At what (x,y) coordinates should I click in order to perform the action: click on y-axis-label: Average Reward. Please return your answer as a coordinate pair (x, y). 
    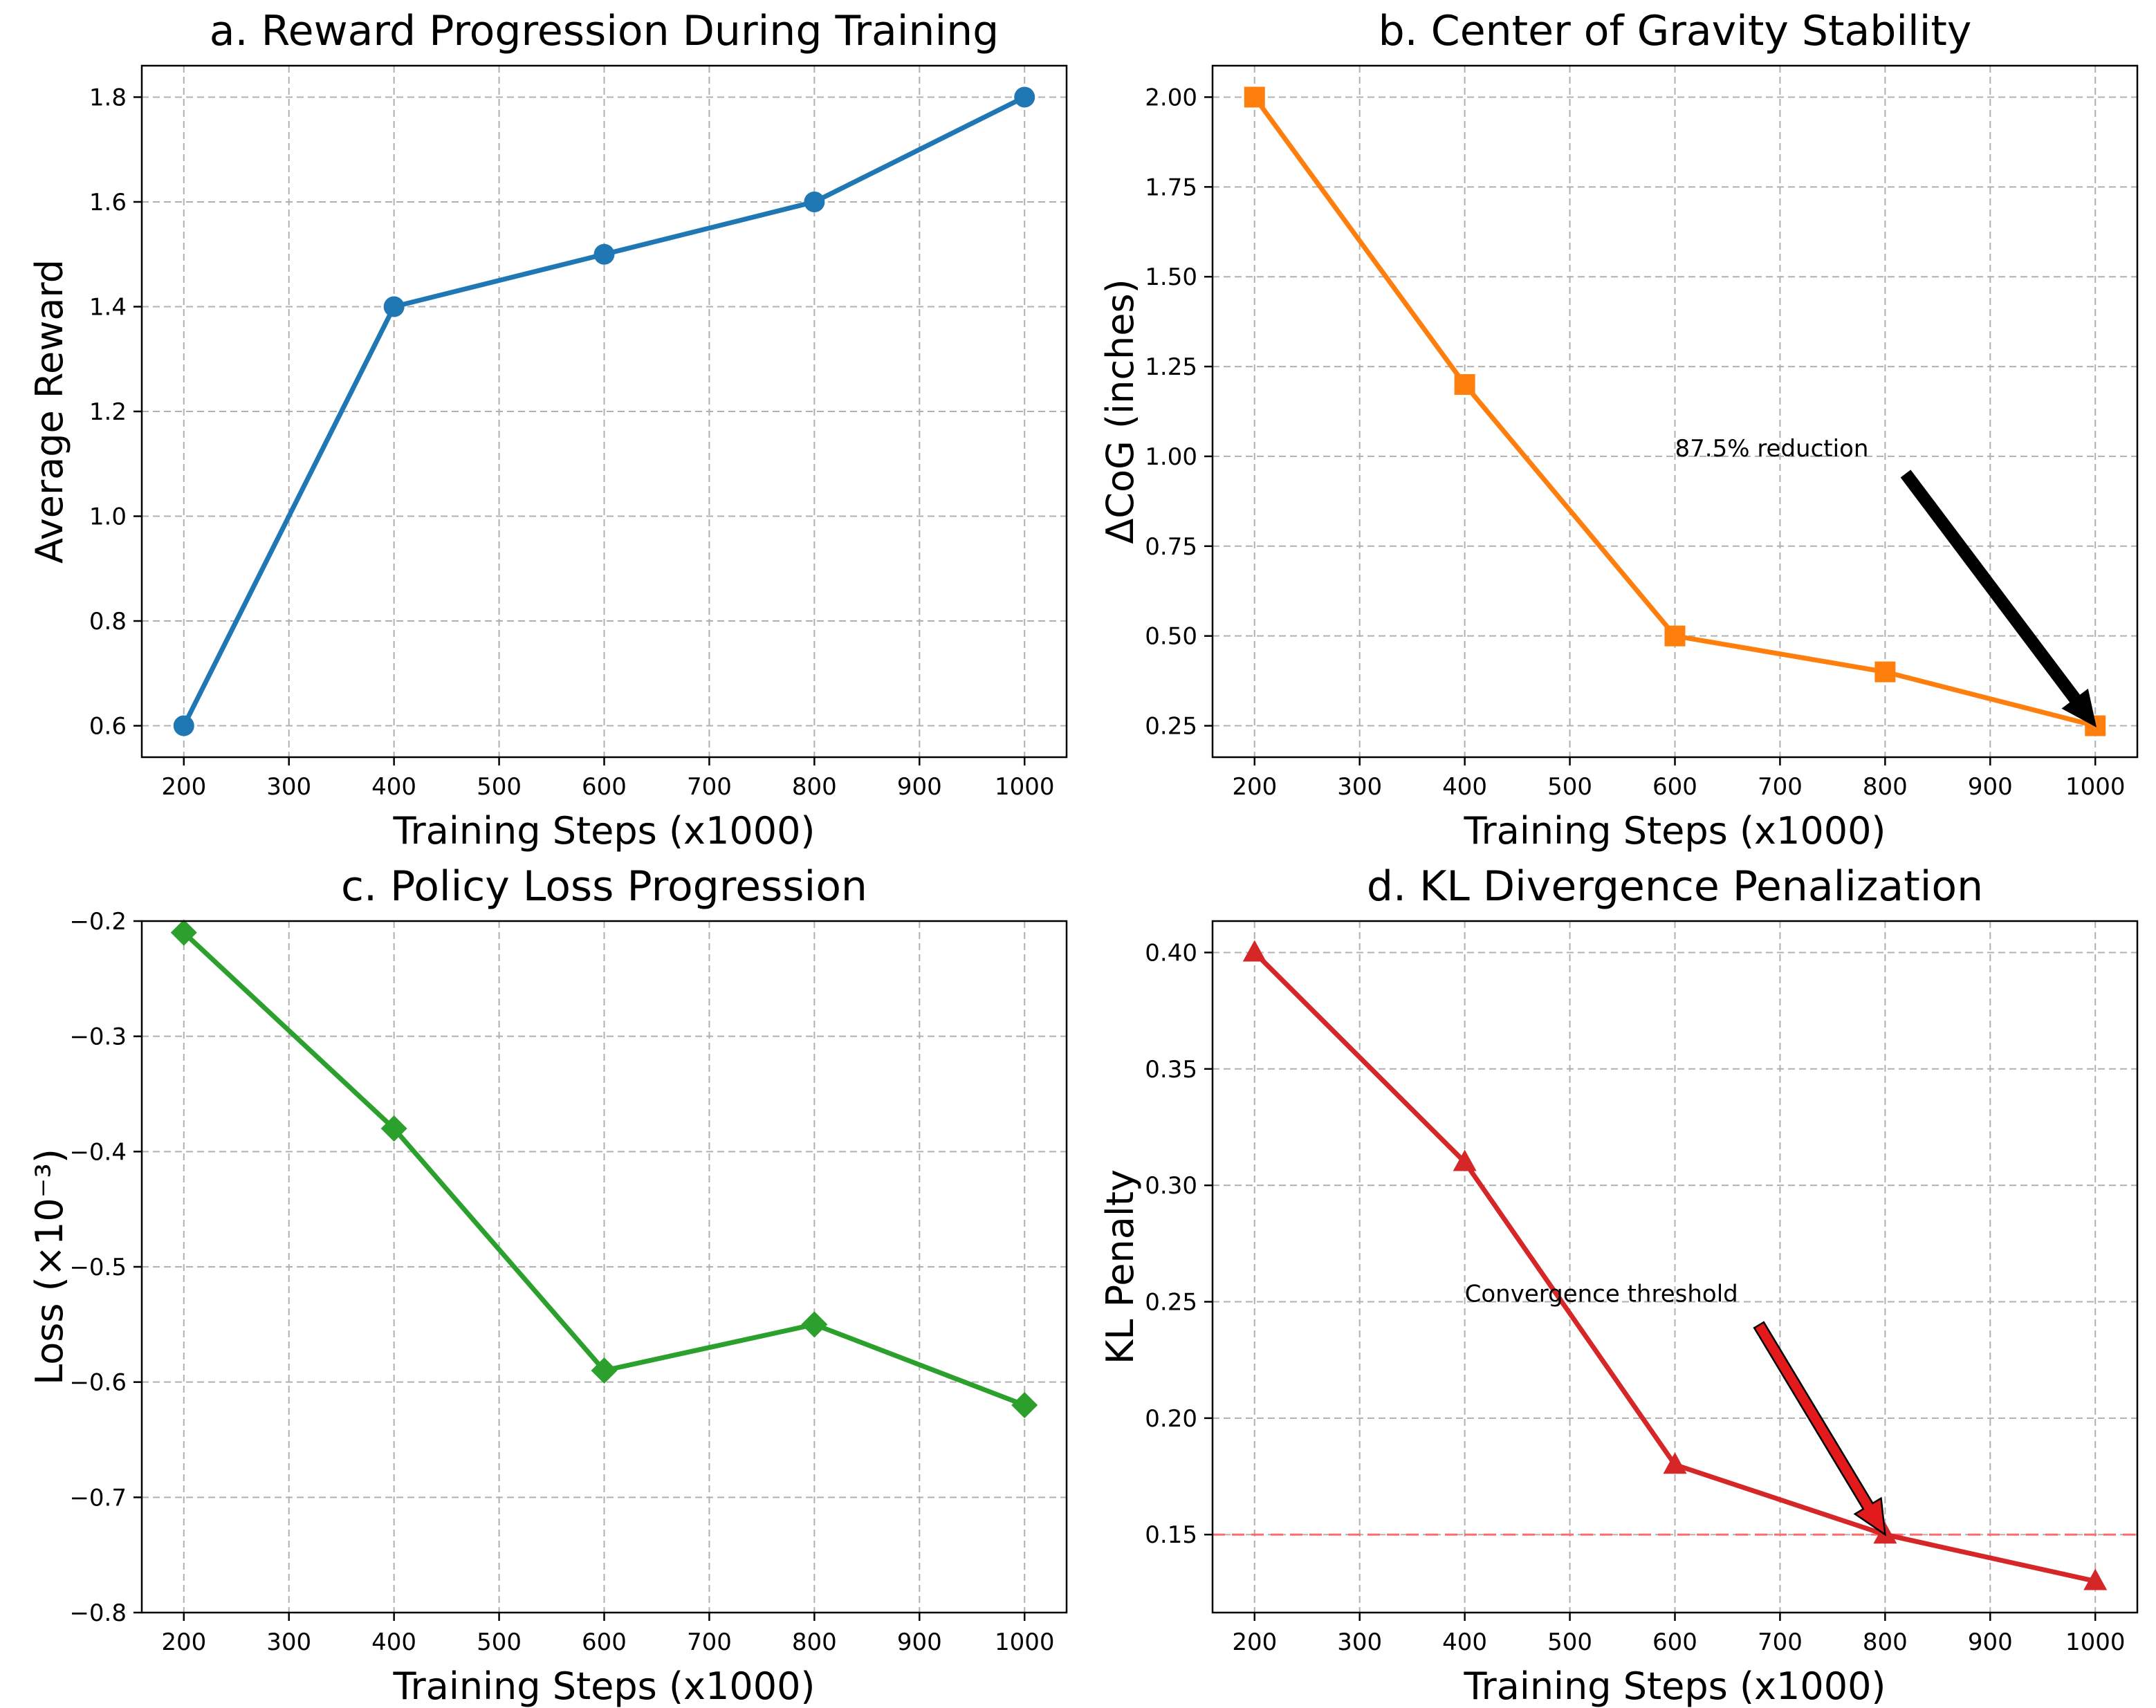
    Looking at the image, I should click on (49, 411).